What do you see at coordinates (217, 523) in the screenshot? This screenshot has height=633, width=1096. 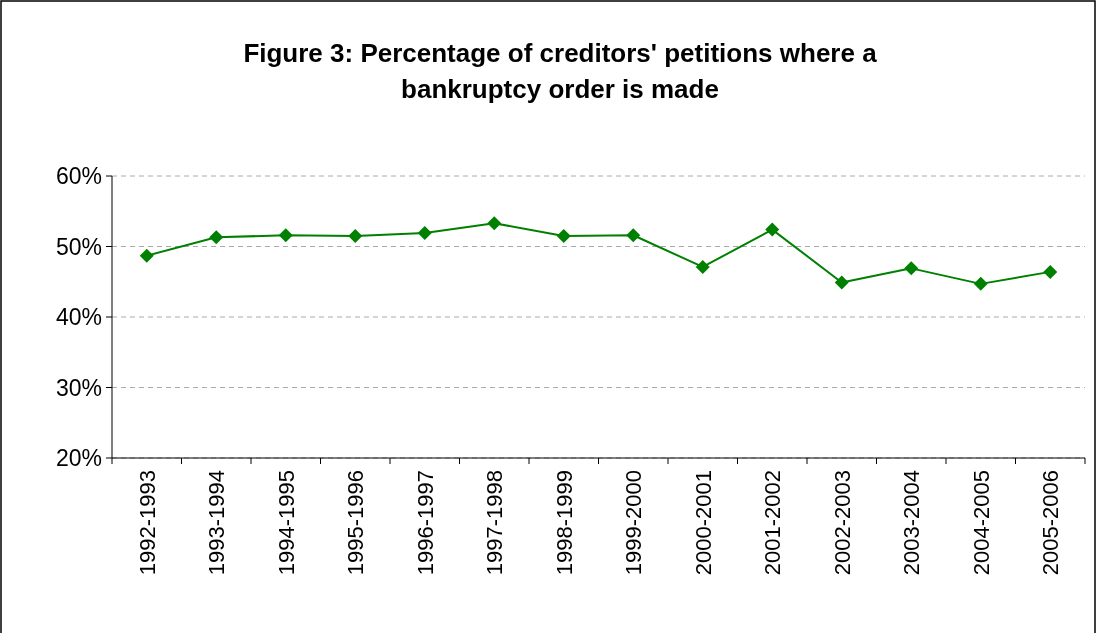 I see `x-tick-label: 1993-1994` at bounding box center [217, 523].